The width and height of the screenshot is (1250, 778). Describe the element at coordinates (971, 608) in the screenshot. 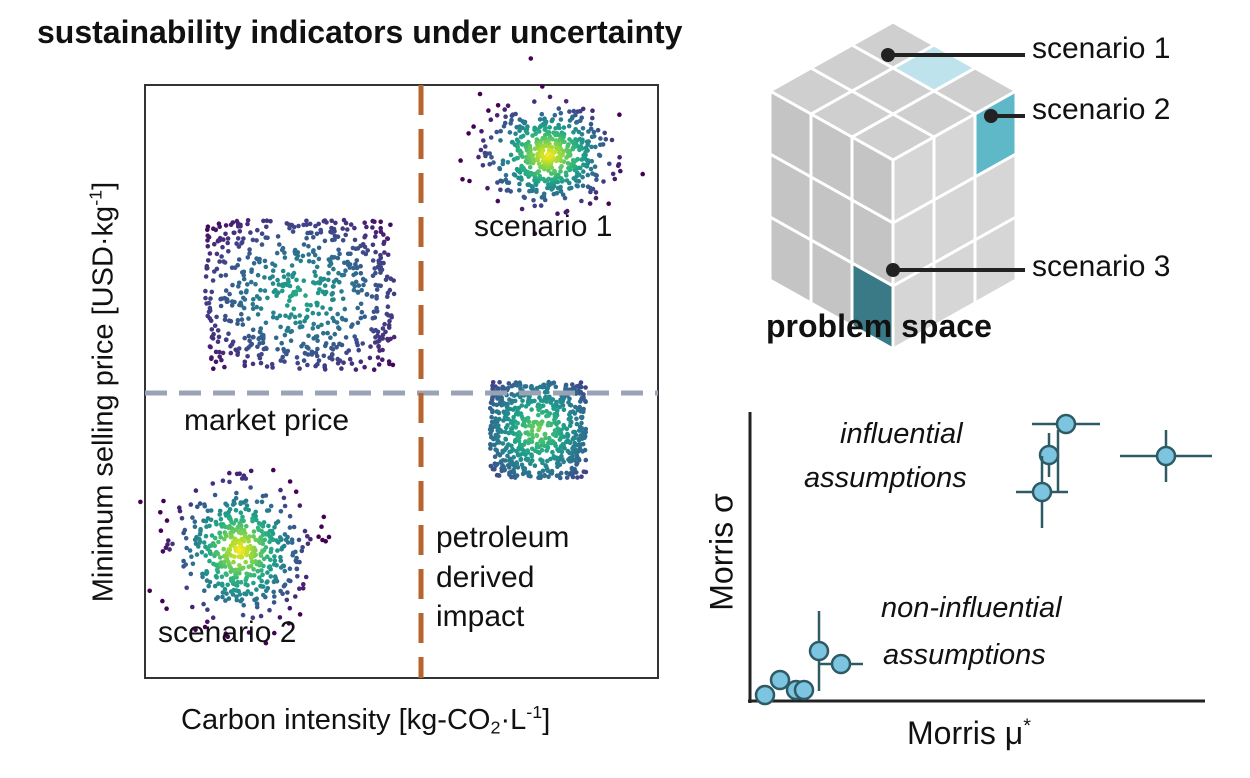

I see `noninfluential-label-line1: non-influential` at that location.